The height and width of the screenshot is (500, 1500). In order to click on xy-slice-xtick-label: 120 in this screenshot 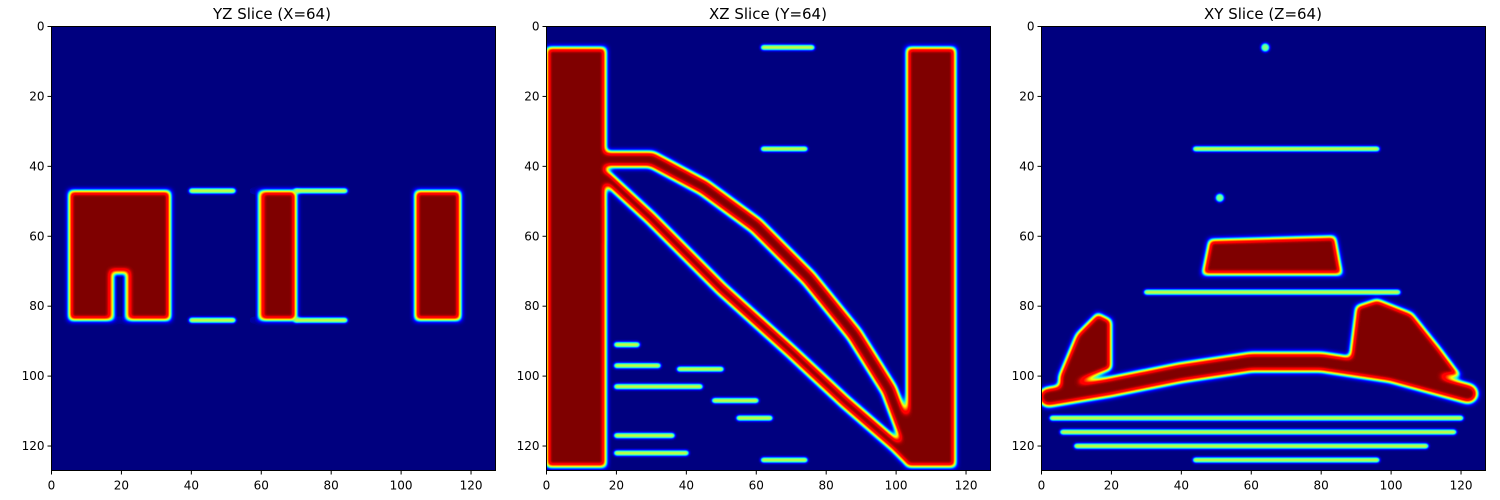, I will do `click(1461, 486)`.